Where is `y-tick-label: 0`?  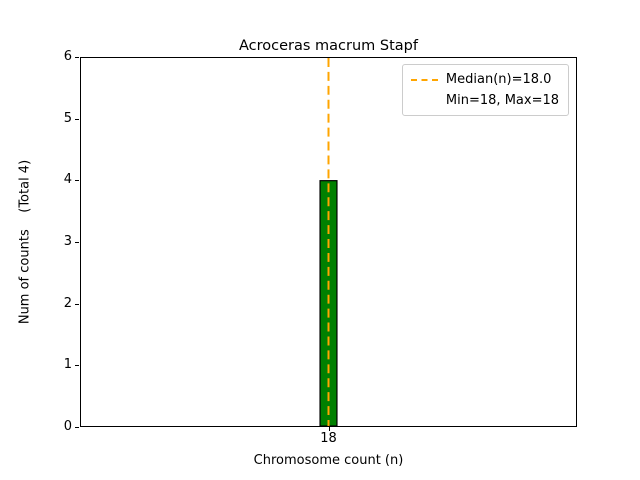 y-tick-label: 0 is located at coordinates (67, 426).